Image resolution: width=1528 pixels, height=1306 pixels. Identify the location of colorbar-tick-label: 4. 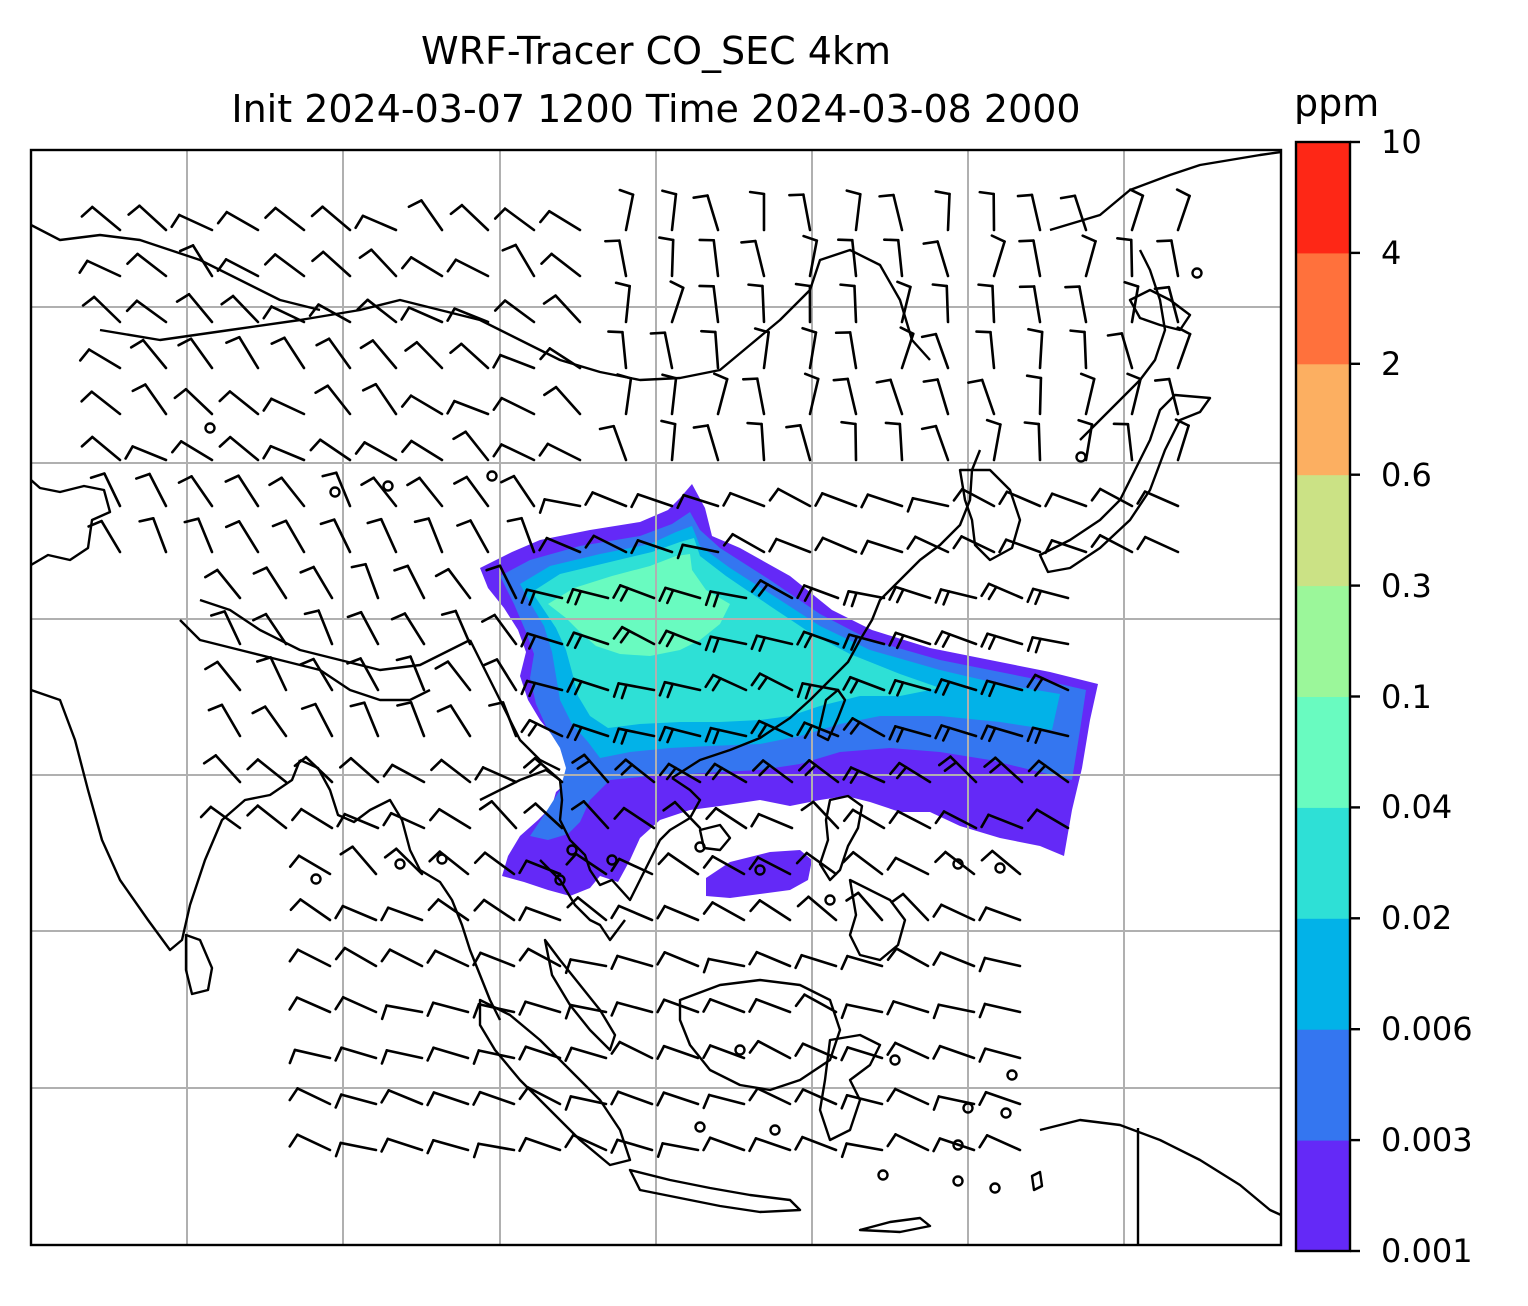
(1391, 252).